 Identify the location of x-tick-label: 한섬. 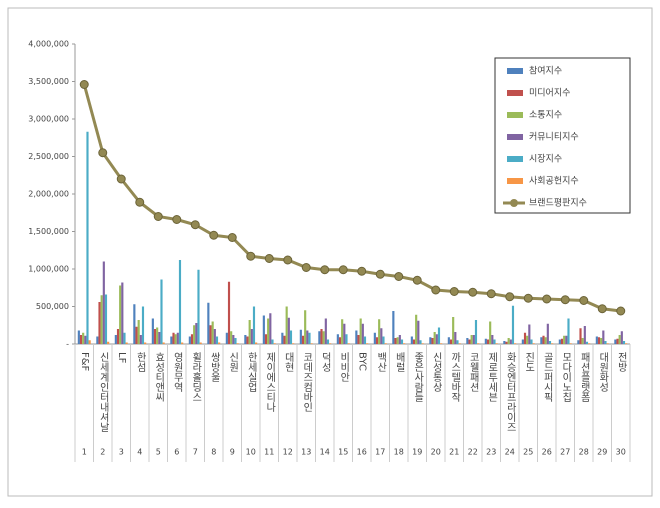
(140, 362).